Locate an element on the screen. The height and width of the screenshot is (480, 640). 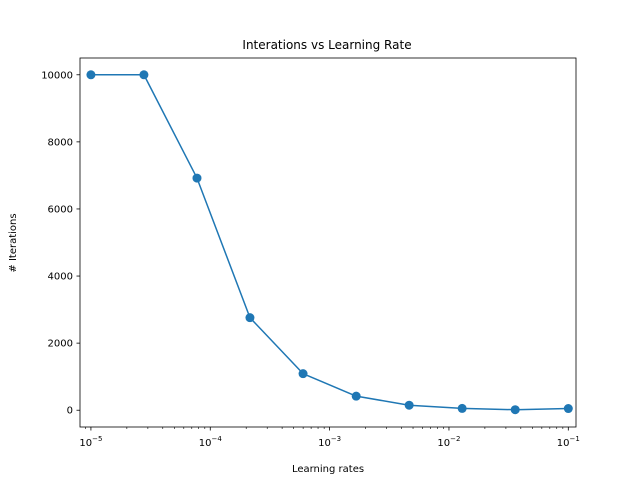
x-tick-label: 10⁻² is located at coordinates (448, 442).